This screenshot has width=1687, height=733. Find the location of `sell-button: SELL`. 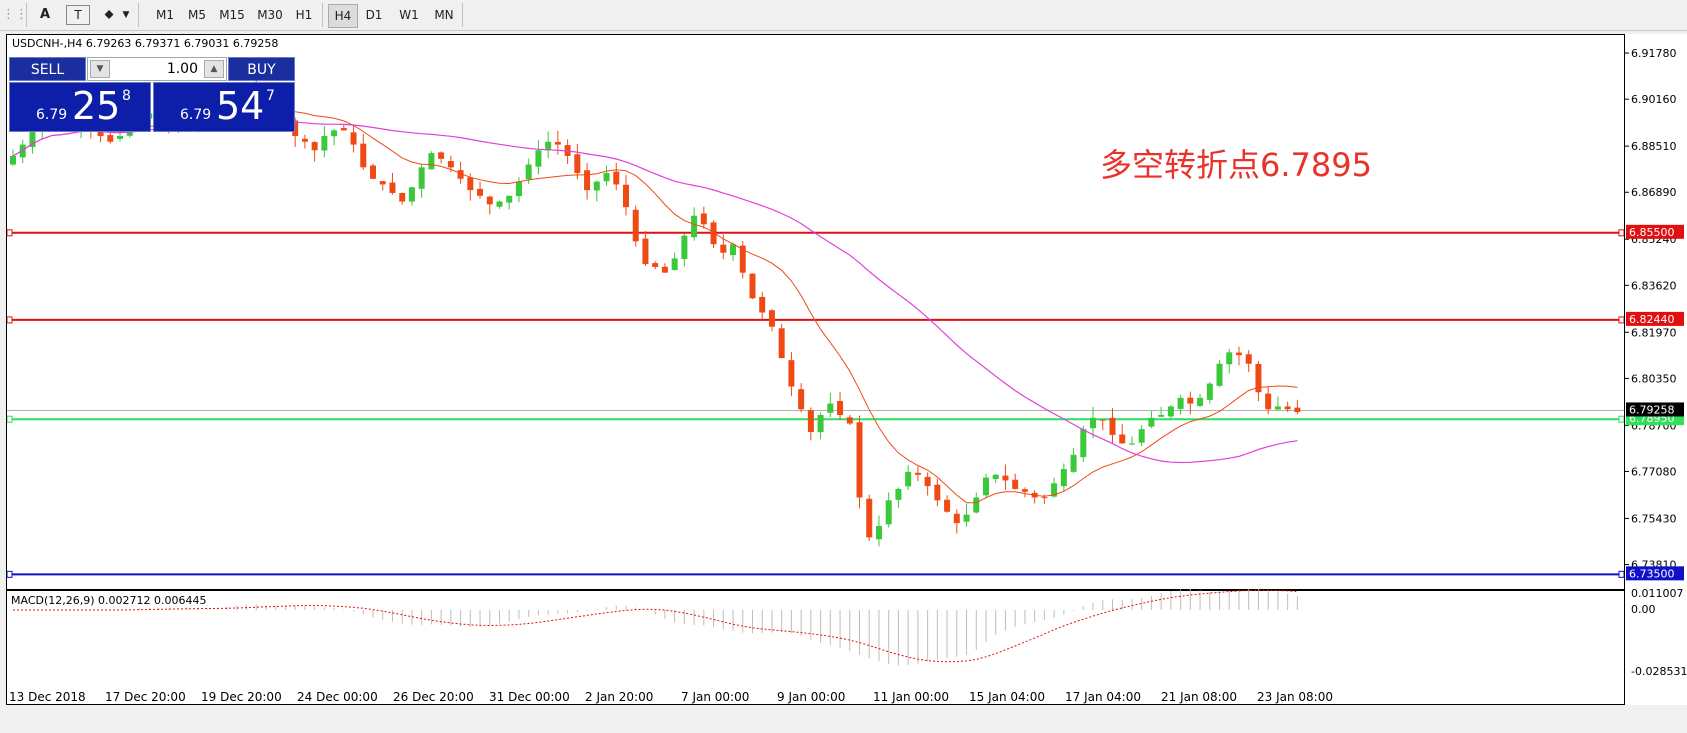

sell-button: SELL is located at coordinates (47, 69).